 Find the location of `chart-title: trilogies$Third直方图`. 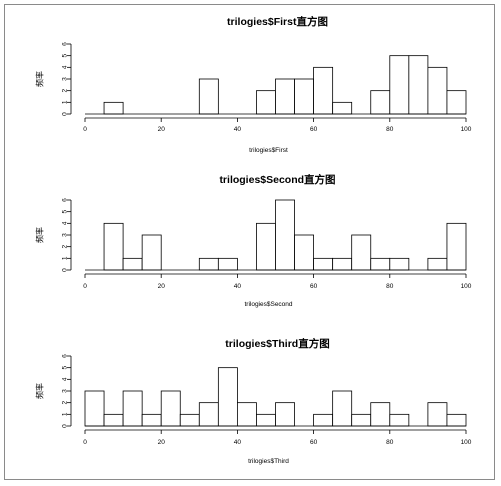

chart-title: trilogies$Third直方图 is located at coordinates (277, 343).